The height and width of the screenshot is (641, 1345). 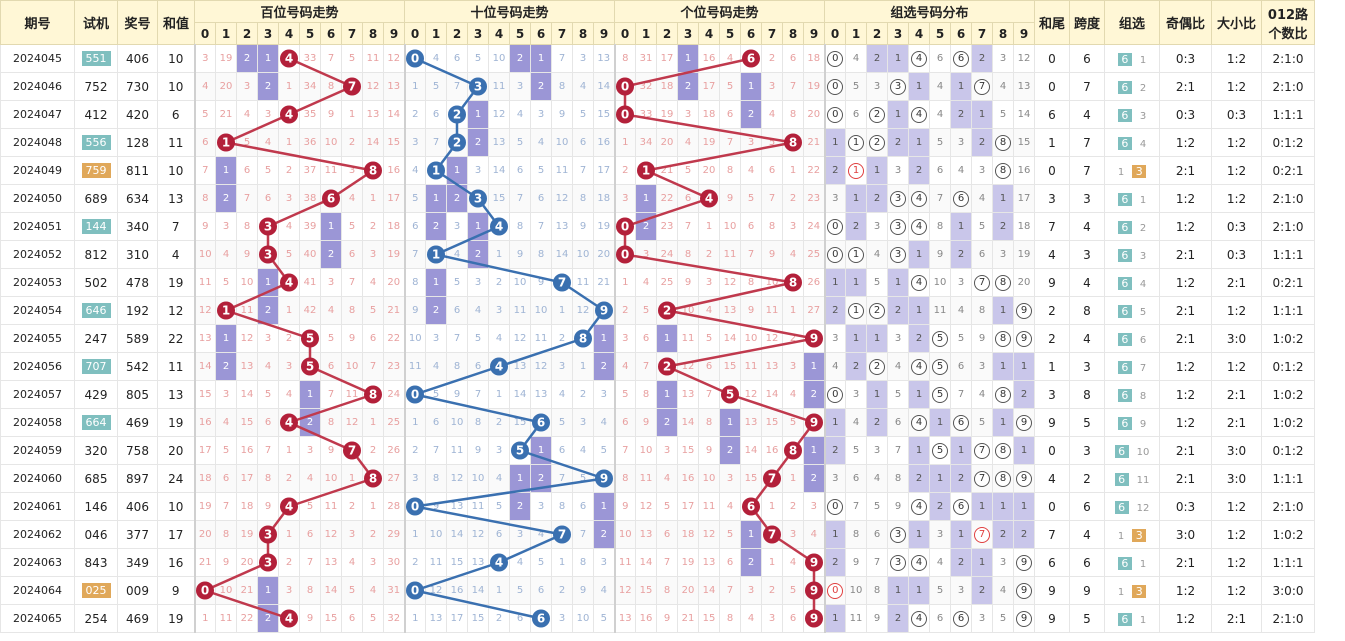 What do you see at coordinates (352, 450) in the screenshot?
I see `hundreds-miss-cell: 7` at bounding box center [352, 450].